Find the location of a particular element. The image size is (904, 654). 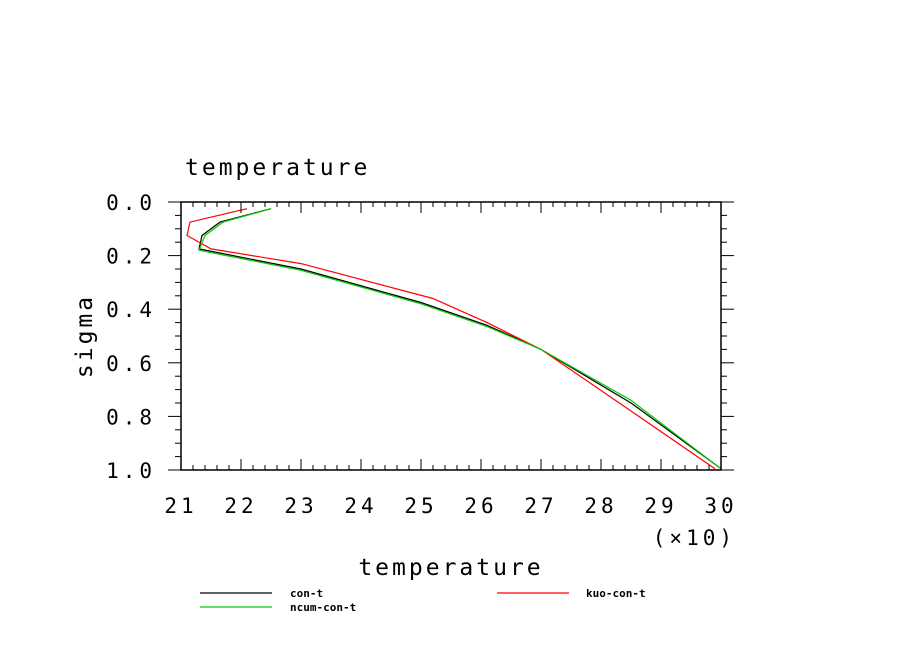

x-tick-label: 22 is located at coordinates (240, 506).